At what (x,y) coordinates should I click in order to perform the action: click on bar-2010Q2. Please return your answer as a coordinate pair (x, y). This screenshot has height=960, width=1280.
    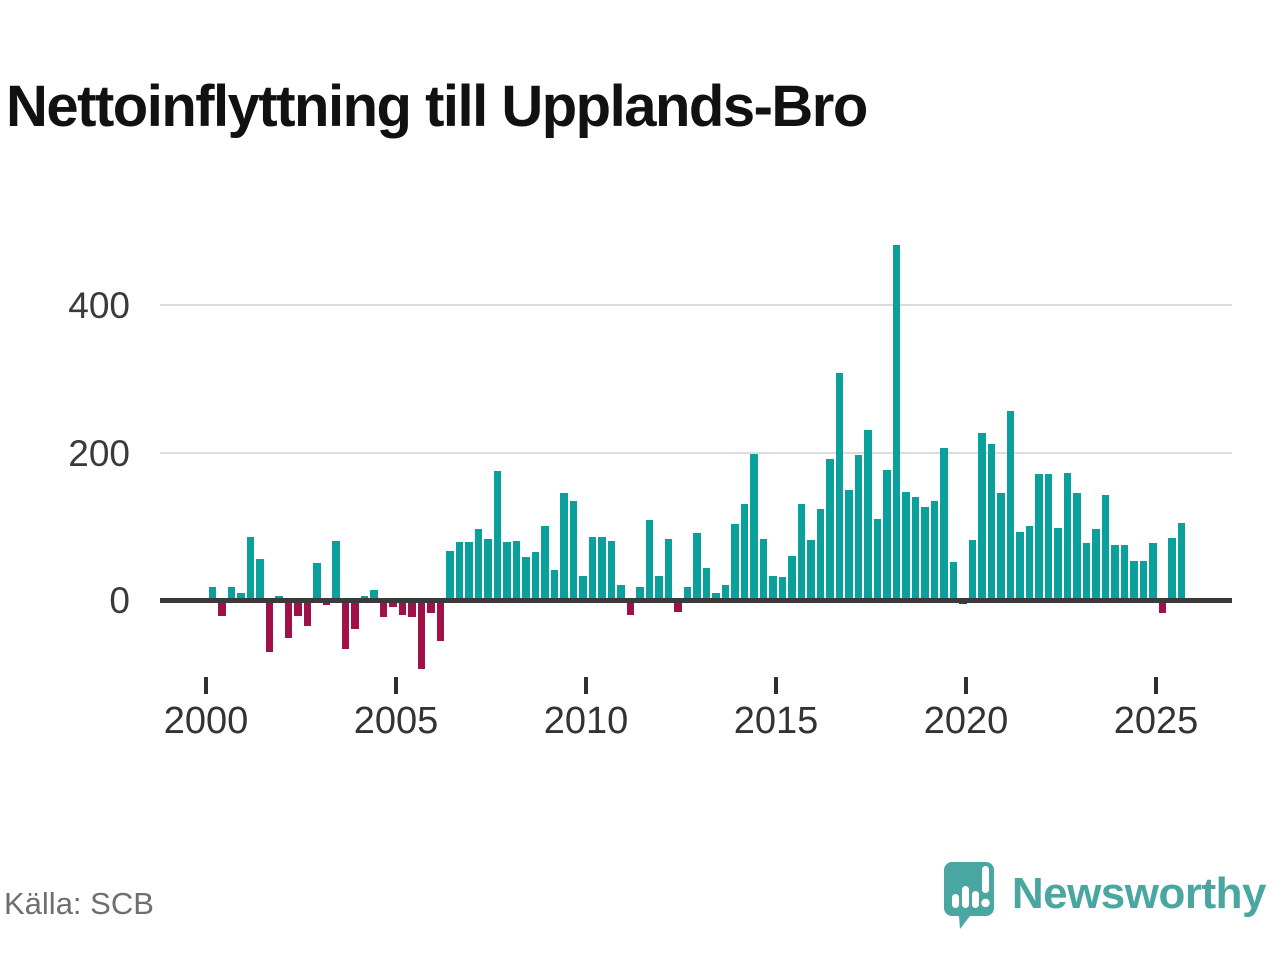
    Looking at the image, I should click on (602, 568).